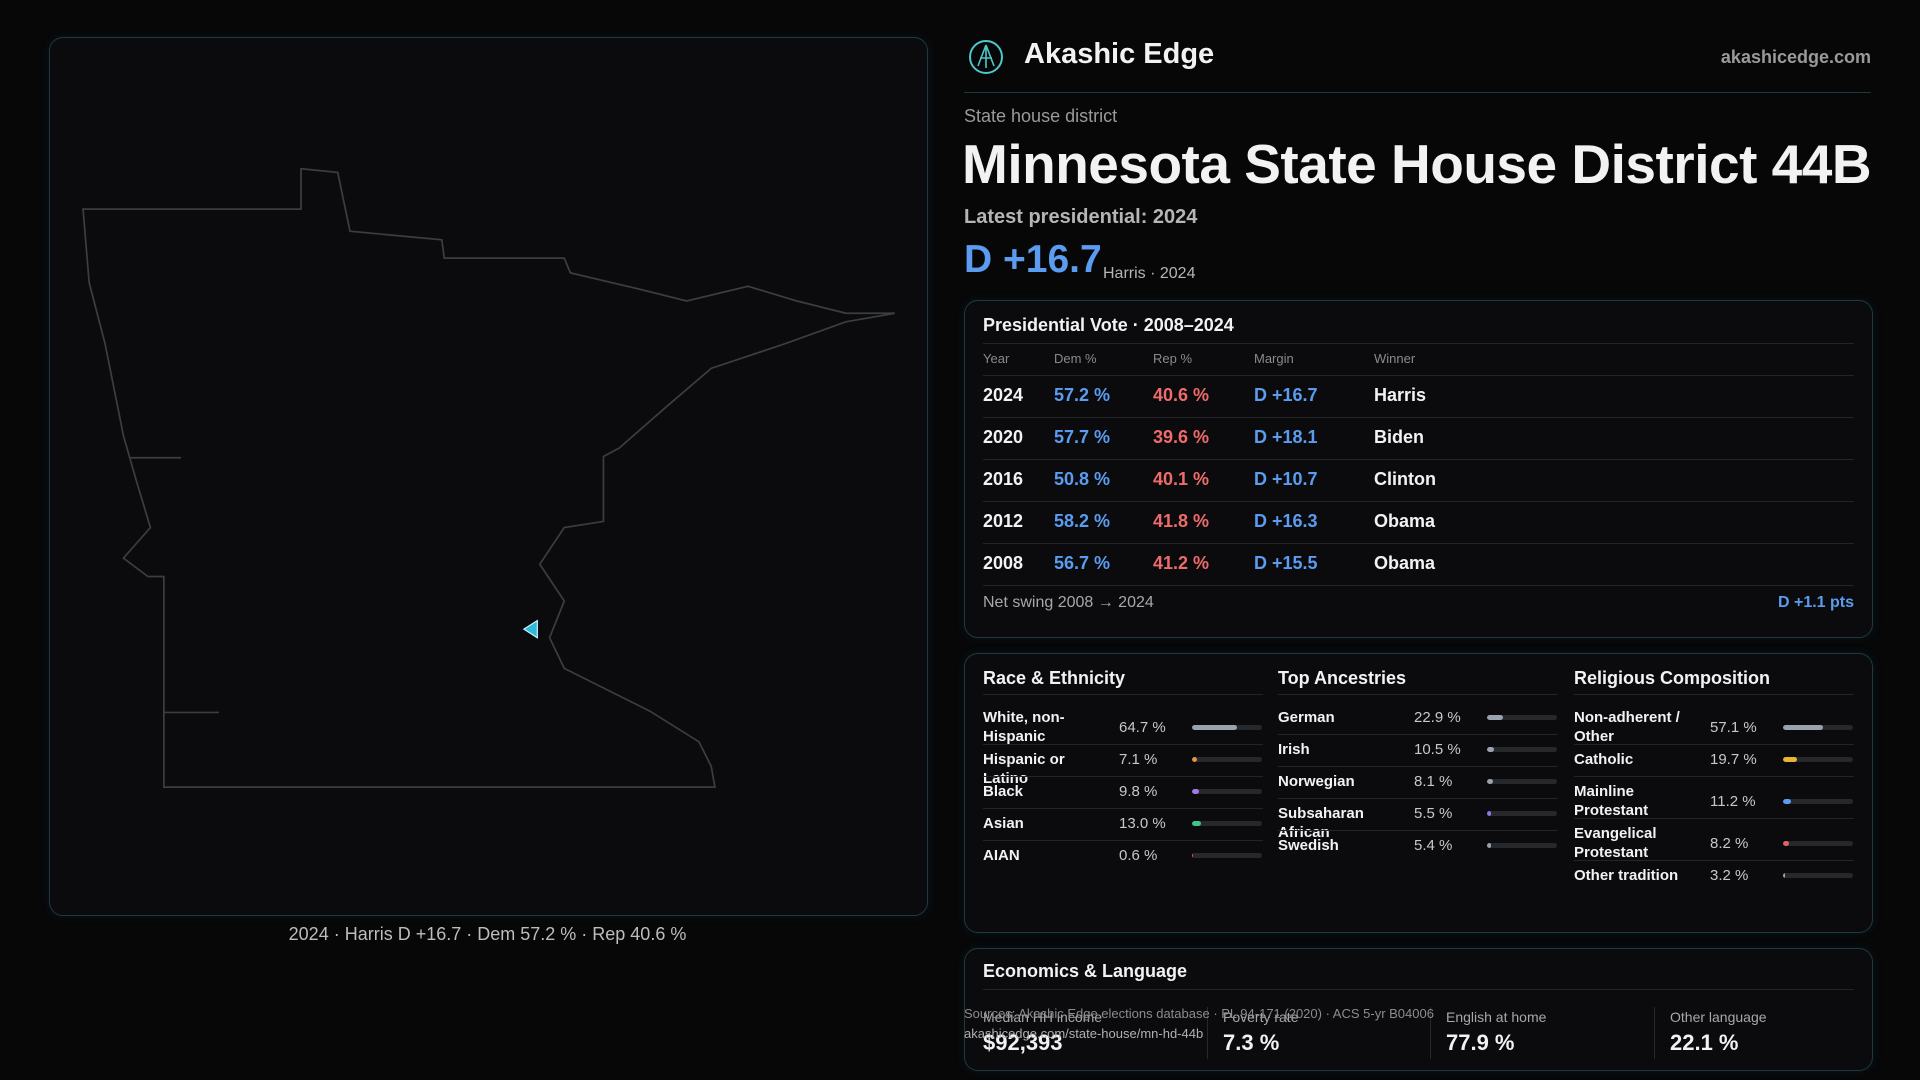 The width and height of the screenshot is (1920, 1080). What do you see at coordinates (1733, 759) in the screenshot?
I see `demo-value: 19.7 %` at bounding box center [1733, 759].